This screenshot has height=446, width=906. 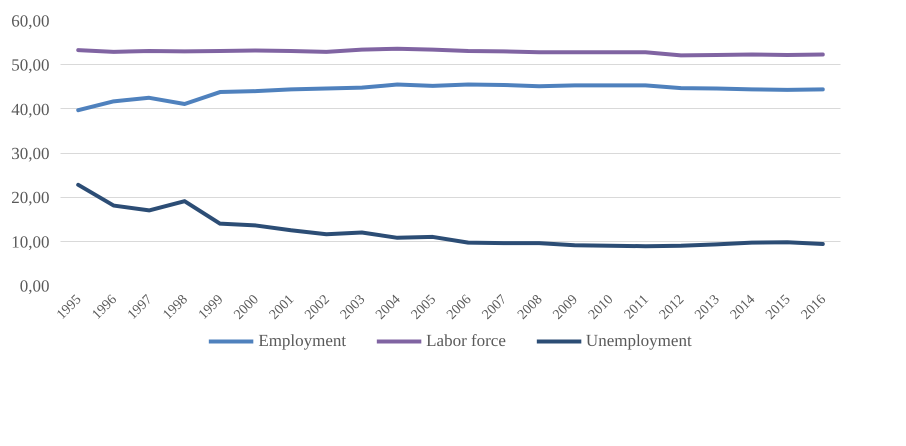 I want to click on y-tick-label: 40,00, so click(x=30, y=109).